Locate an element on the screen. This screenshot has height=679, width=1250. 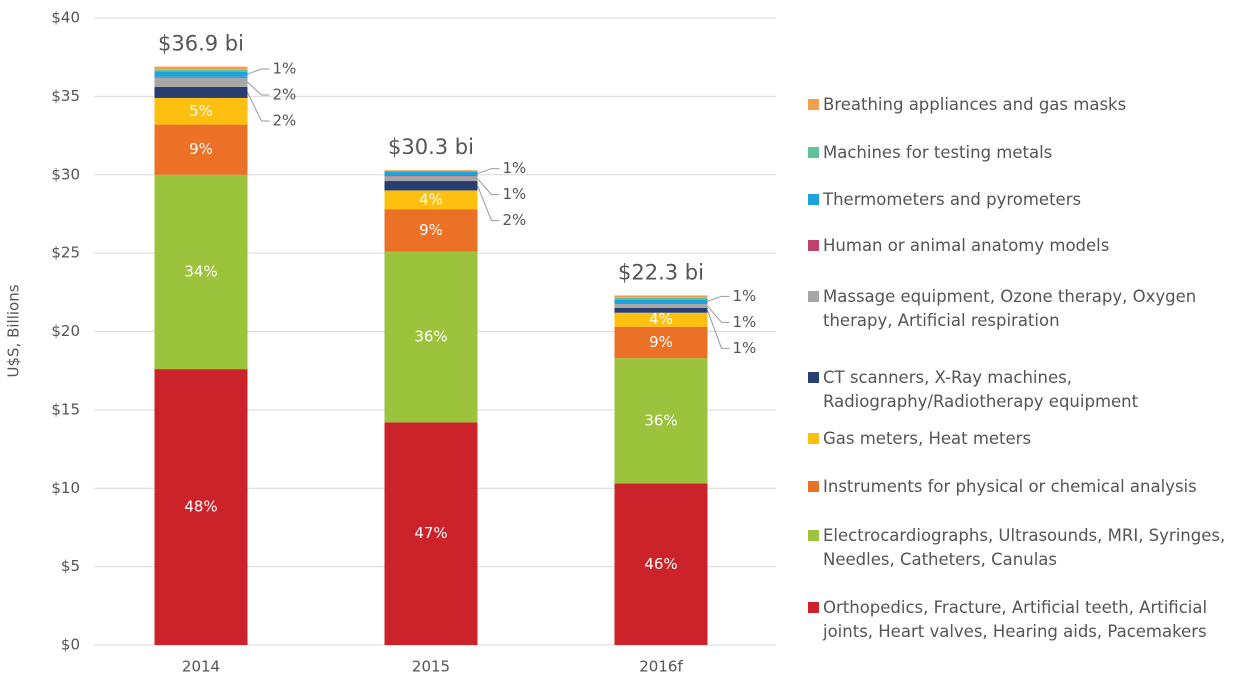
legend-label: Human or animal anatomy models is located at coordinates (966, 245).